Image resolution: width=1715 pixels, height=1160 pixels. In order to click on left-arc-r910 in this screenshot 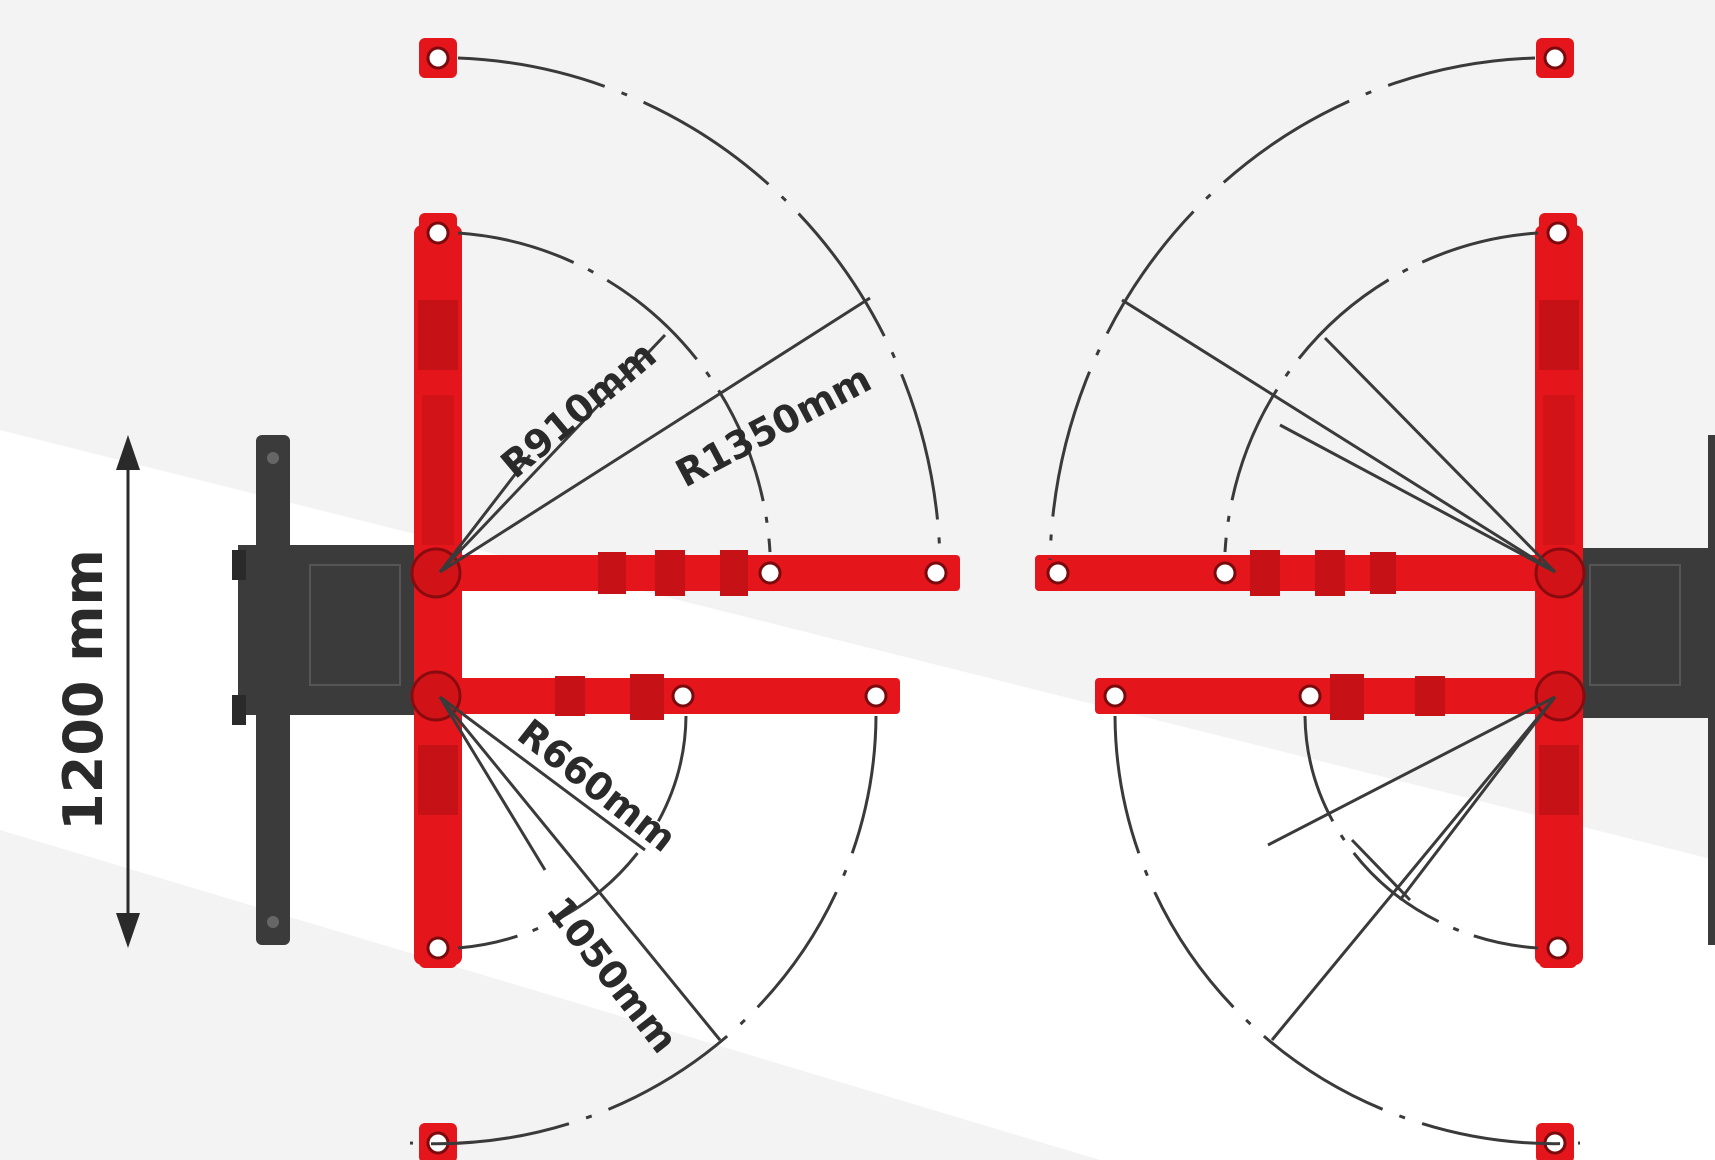, I will do `click(614, 392)`.